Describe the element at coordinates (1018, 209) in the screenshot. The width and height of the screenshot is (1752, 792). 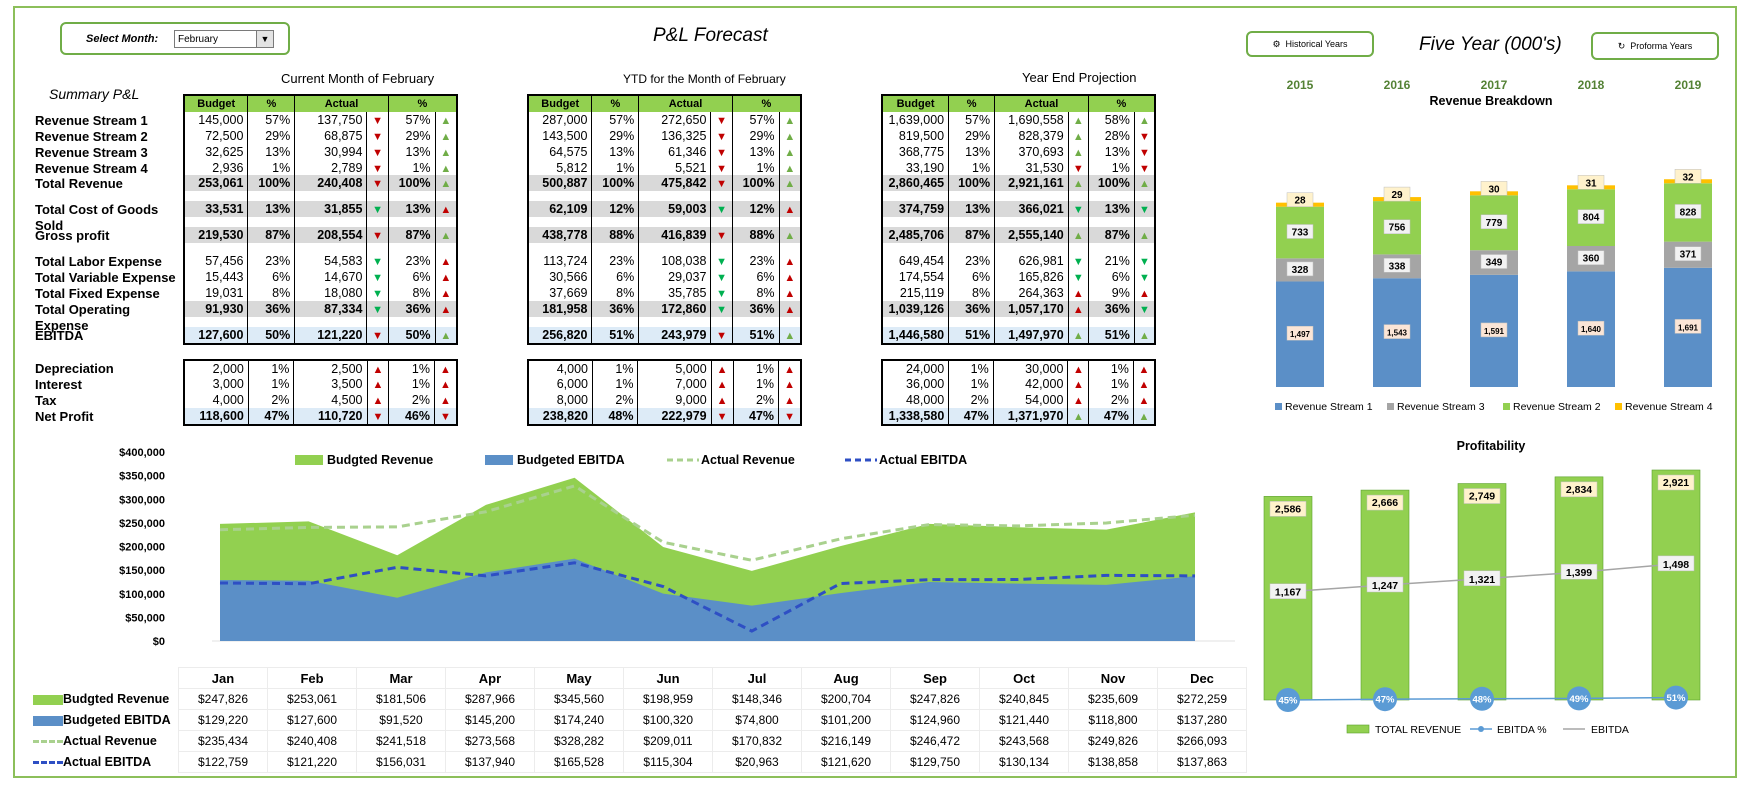
I see `table-row: 374,759 13% 366,021 ▼ 13% ▼` at that location.